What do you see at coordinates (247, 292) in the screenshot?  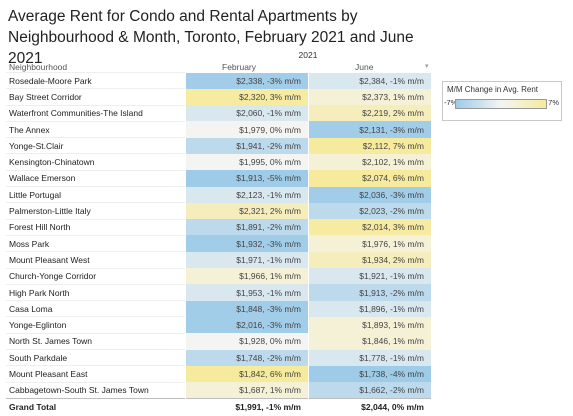 I see `february-cell: $1,953, -1% m/m` at bounding box center [247, 292].